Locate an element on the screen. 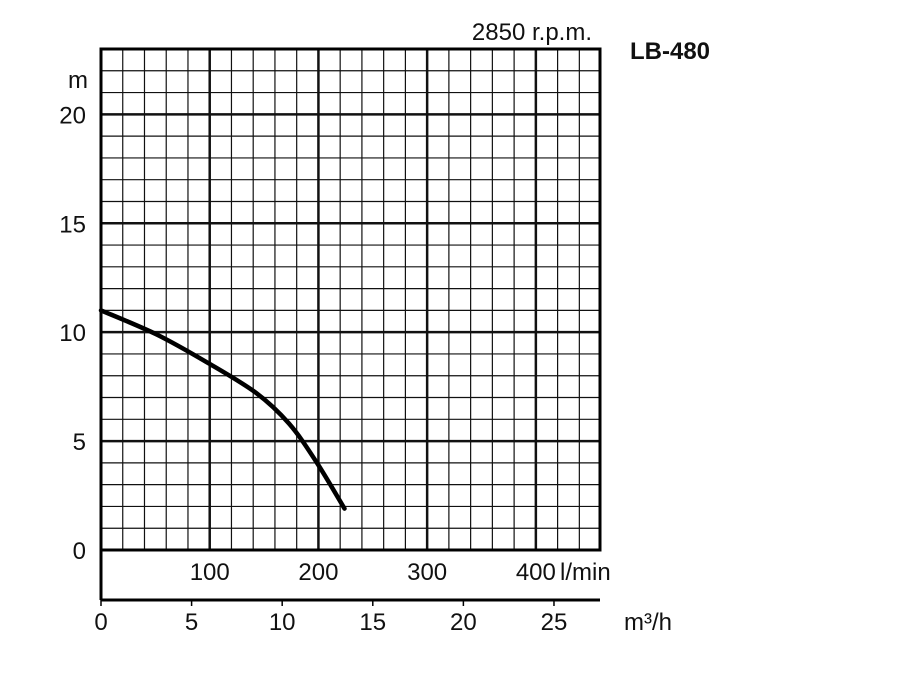  x2-tick-label: 10 is located at coordinates (282, 622).